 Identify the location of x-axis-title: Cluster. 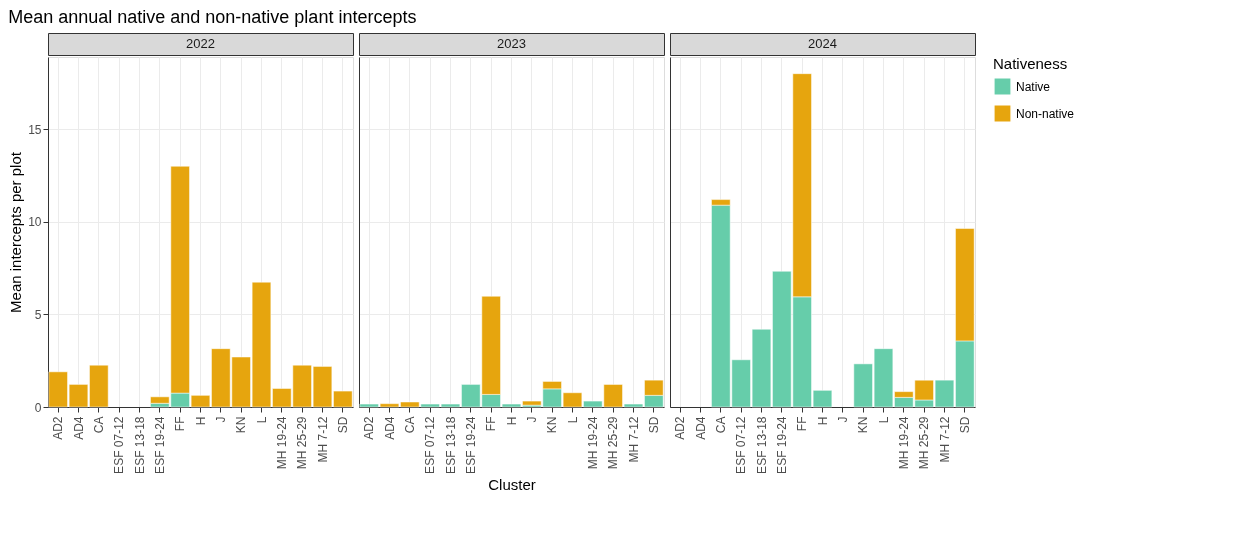
(512, 484).